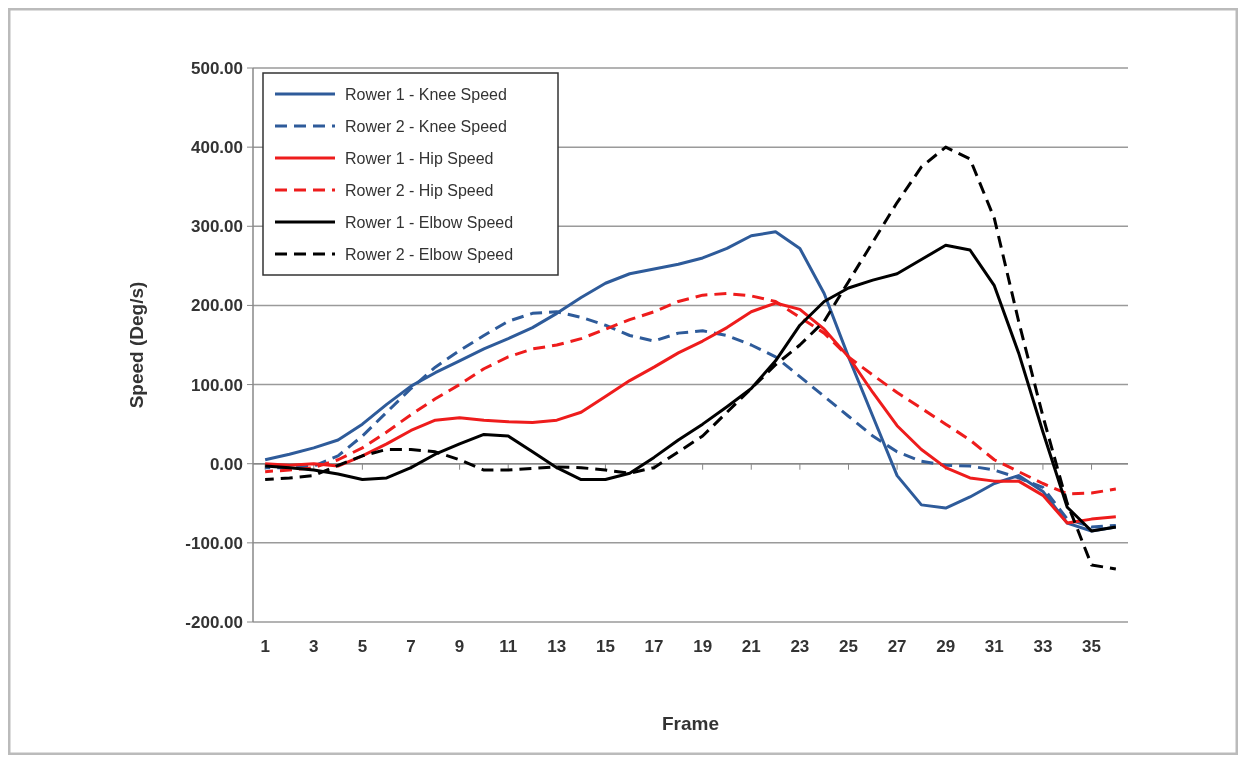  What do you see at coordinates (994, 646) in the screenshot?
I see `x-tick-label: 31` at bounding box center [994, 646].